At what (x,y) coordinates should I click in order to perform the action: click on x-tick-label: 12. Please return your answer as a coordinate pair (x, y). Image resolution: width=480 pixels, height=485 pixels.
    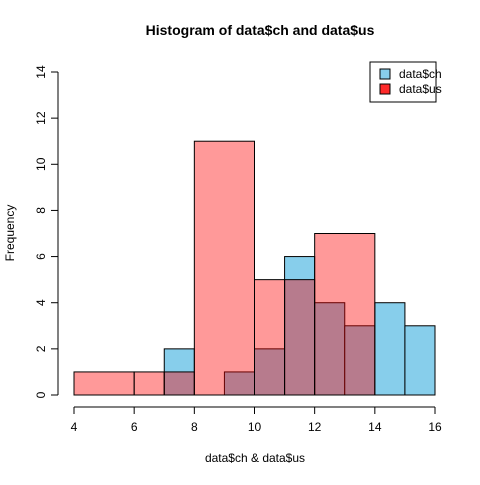
    Looking at the image, I should click on (315, 427).